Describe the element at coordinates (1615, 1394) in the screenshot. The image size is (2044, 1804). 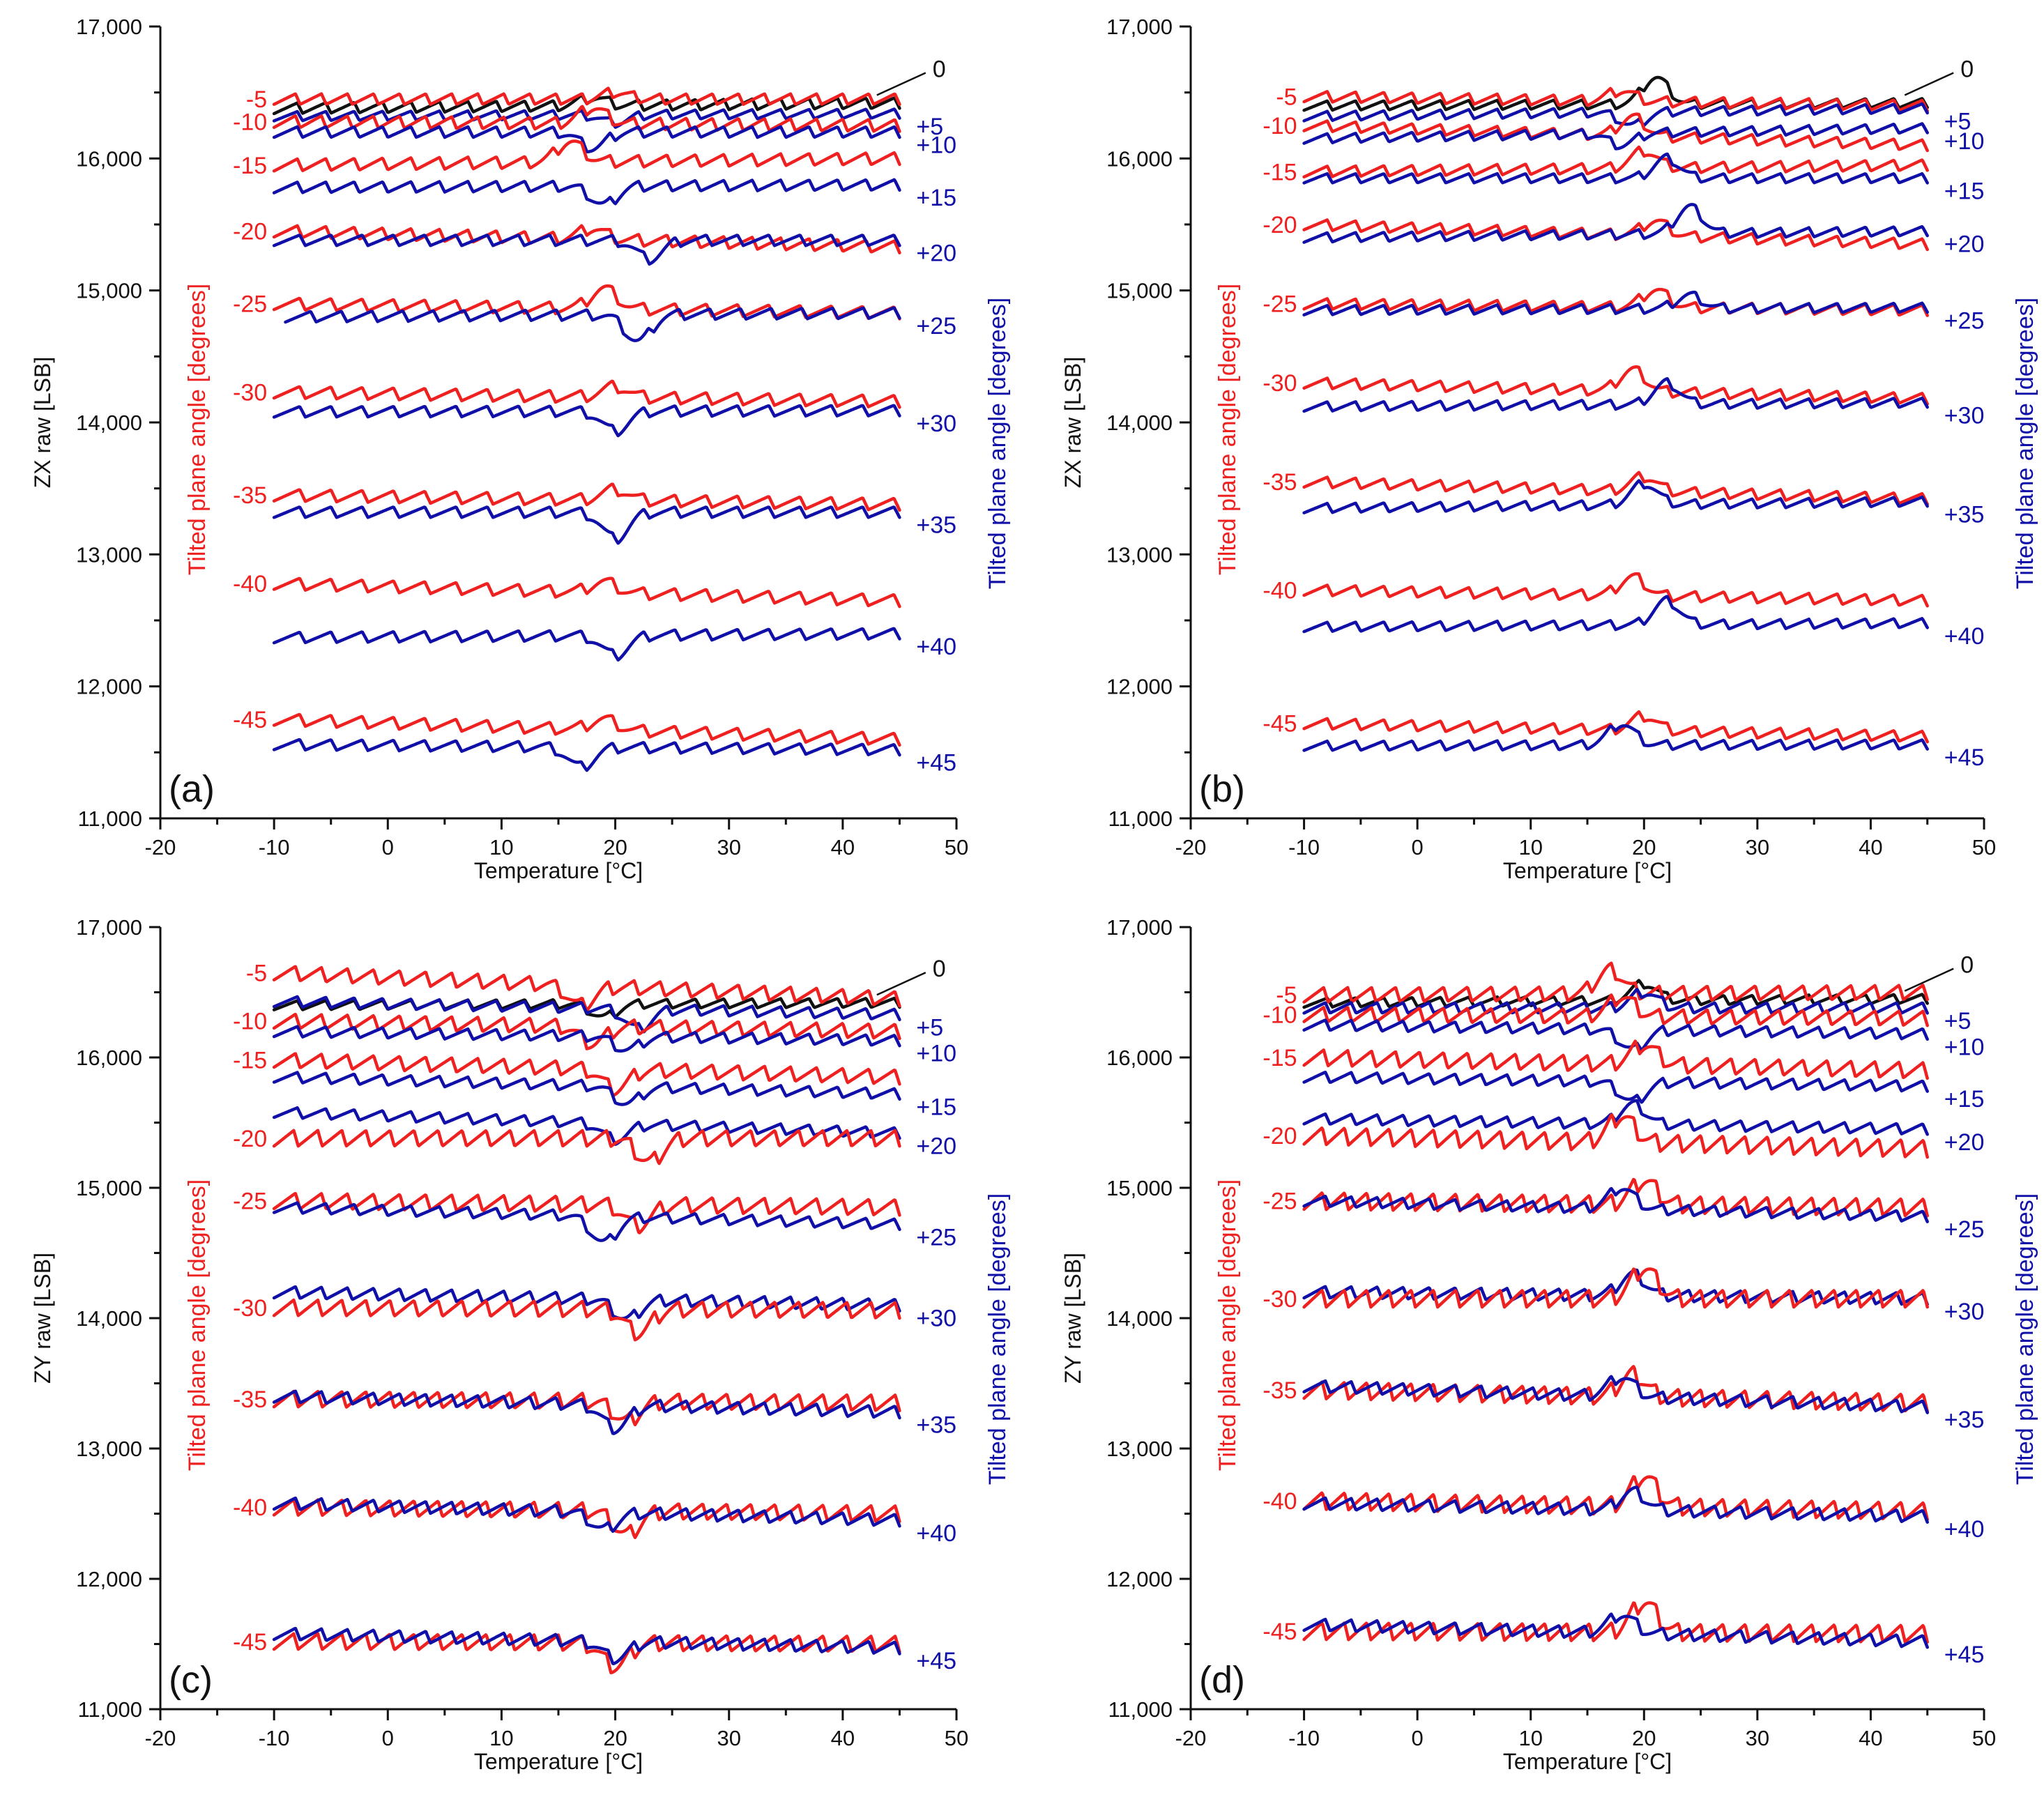
I see `series-line-pos35` at that location.